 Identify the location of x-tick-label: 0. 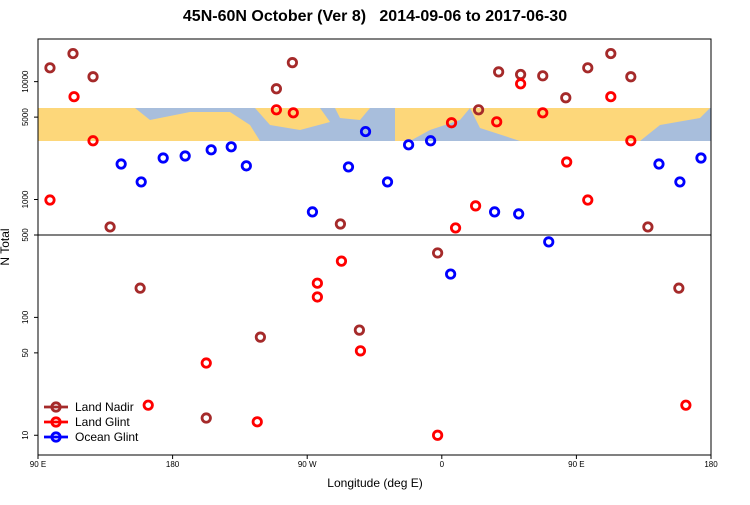
(442, 464).